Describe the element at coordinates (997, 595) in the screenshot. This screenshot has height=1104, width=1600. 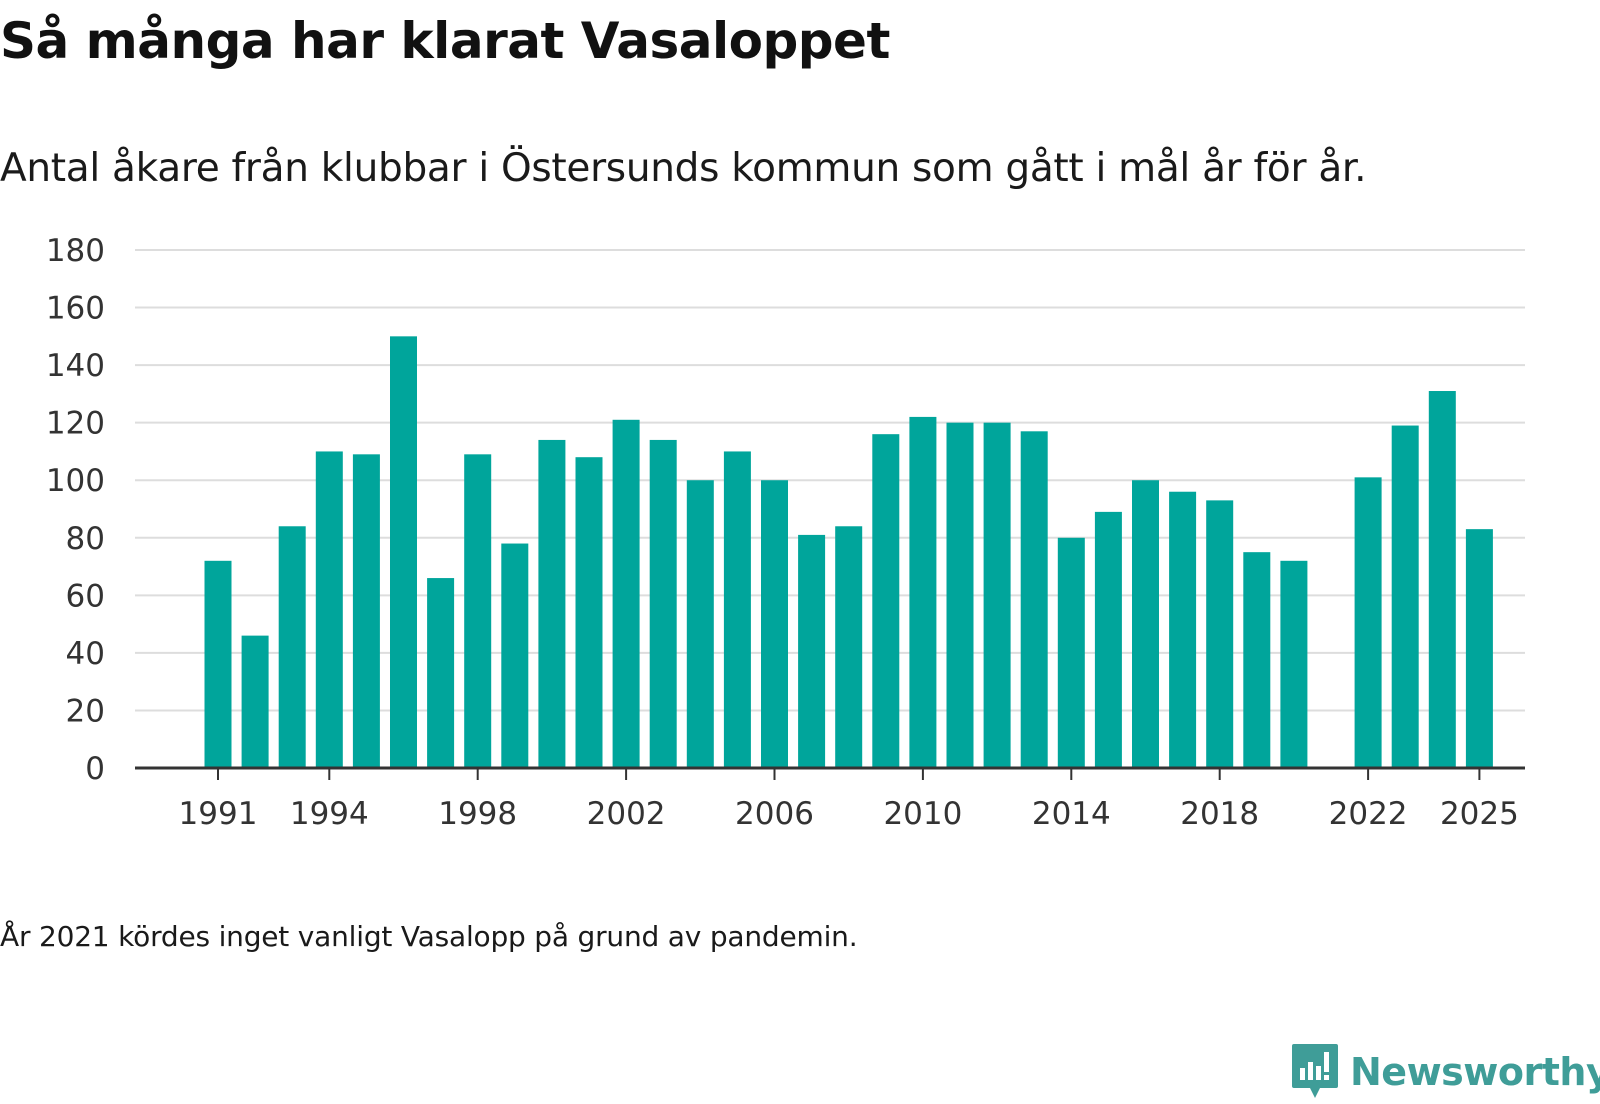
I see `bar-2012` at that location.